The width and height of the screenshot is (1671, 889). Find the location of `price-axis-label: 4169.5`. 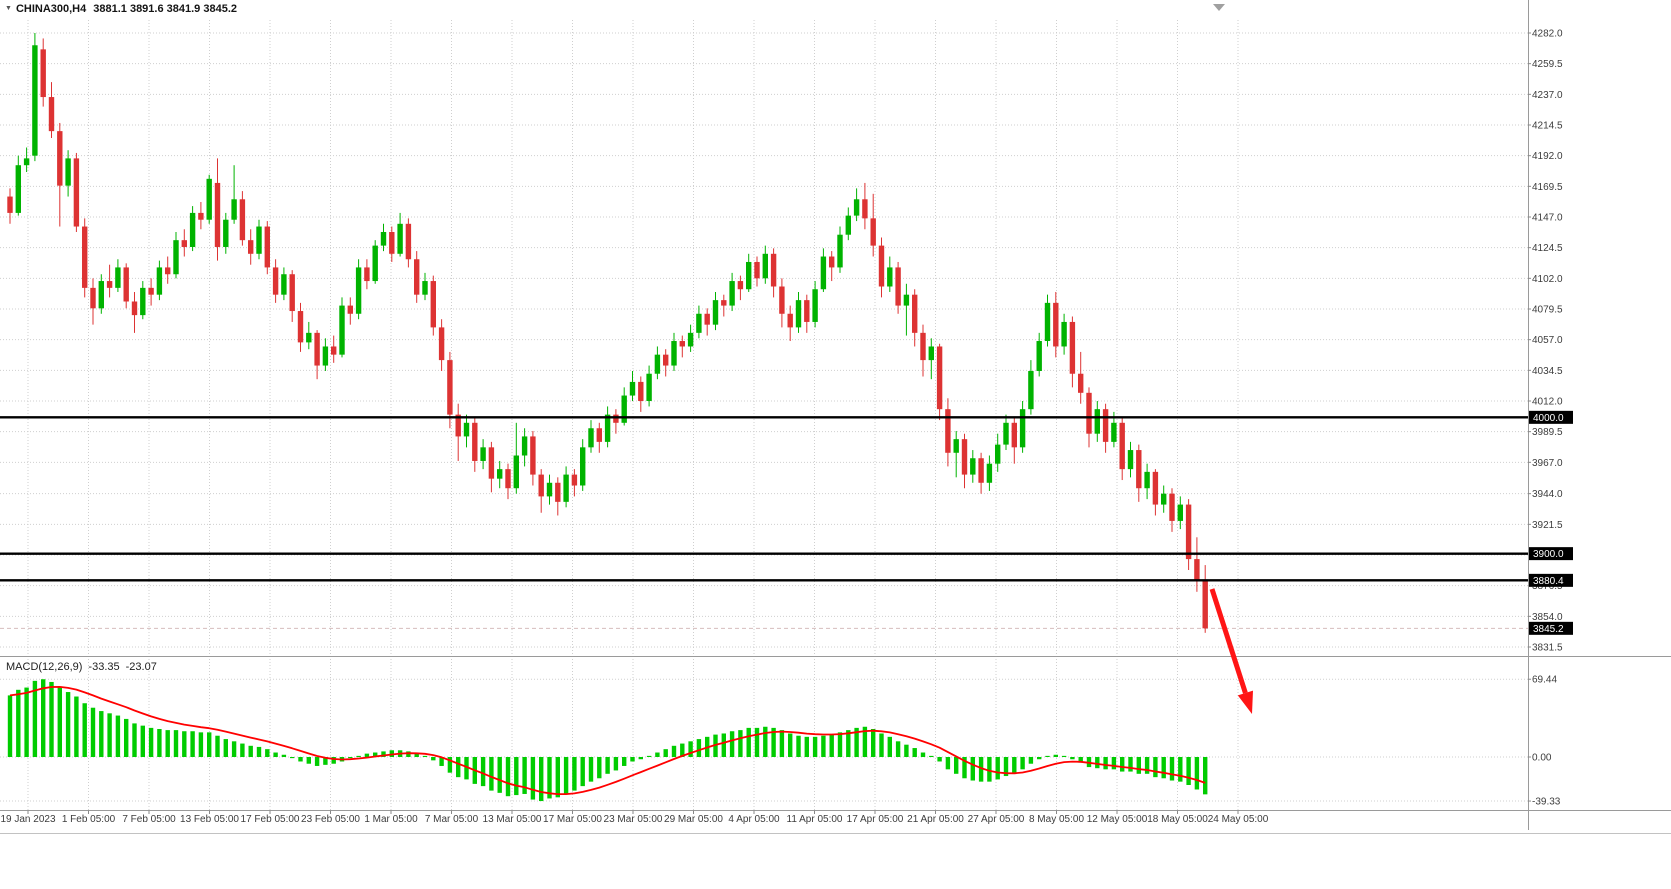

price-axis-label: 4169.5 is located at coordinates (1547, 187).